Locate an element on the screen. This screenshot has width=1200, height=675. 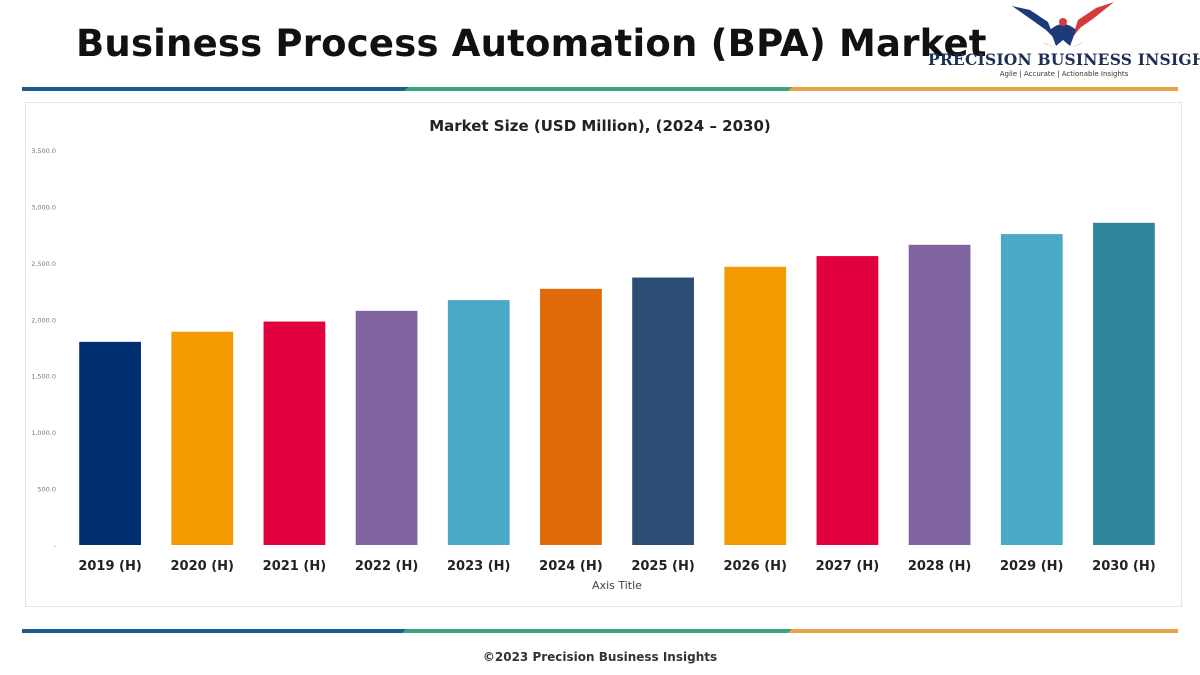
bar-2023-h is located at coordinates (478, 422).